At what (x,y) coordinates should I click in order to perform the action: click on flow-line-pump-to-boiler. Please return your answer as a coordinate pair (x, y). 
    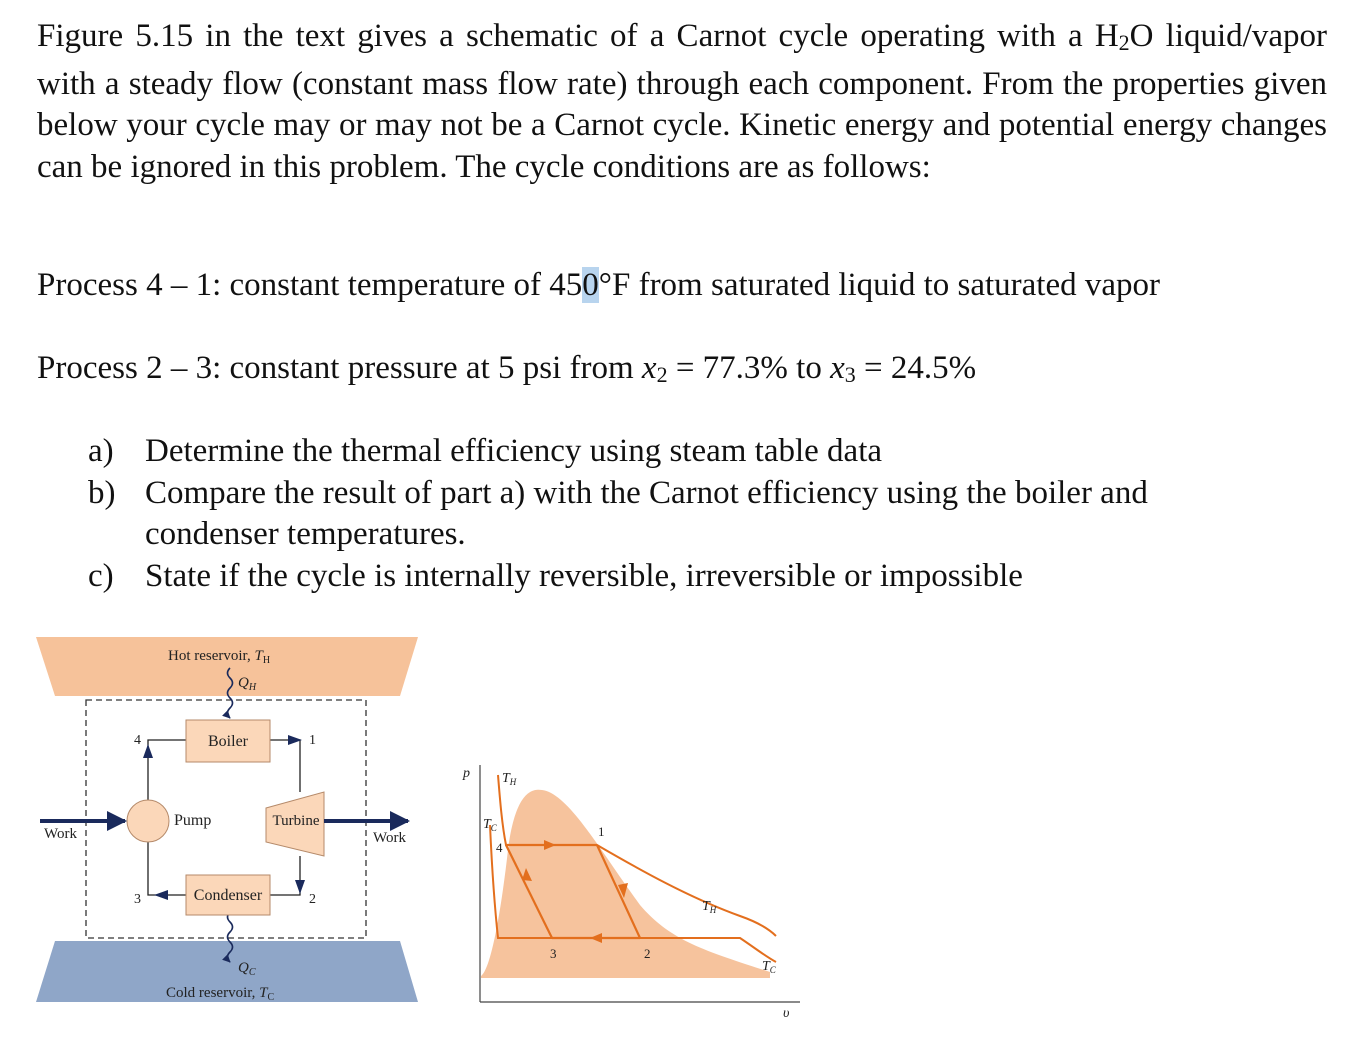
    Looking at the image, I should click on (166, 769).